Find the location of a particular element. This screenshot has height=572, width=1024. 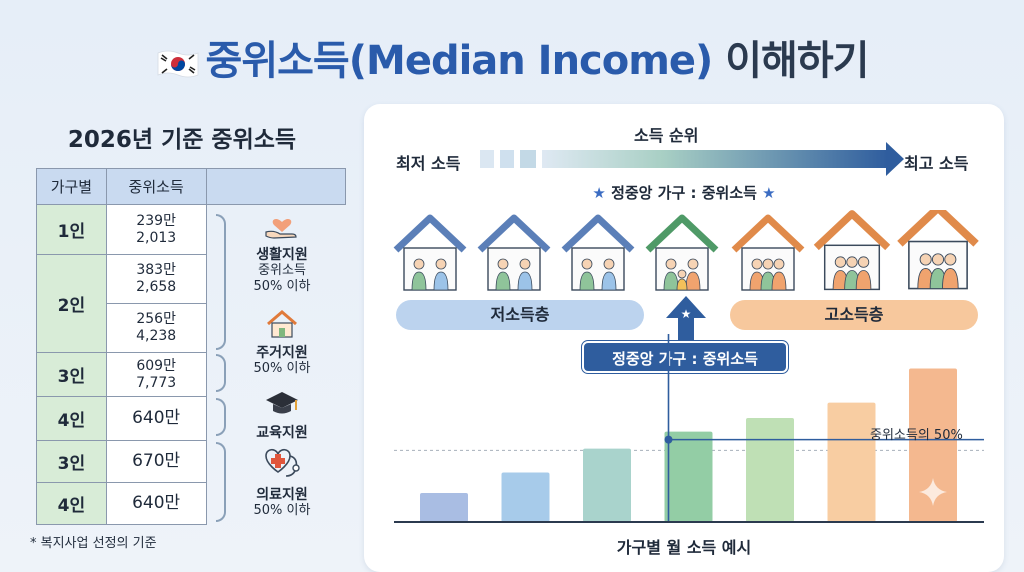

support-housing: 주거지원 50% 이하 is located at coordinates (282, 341).